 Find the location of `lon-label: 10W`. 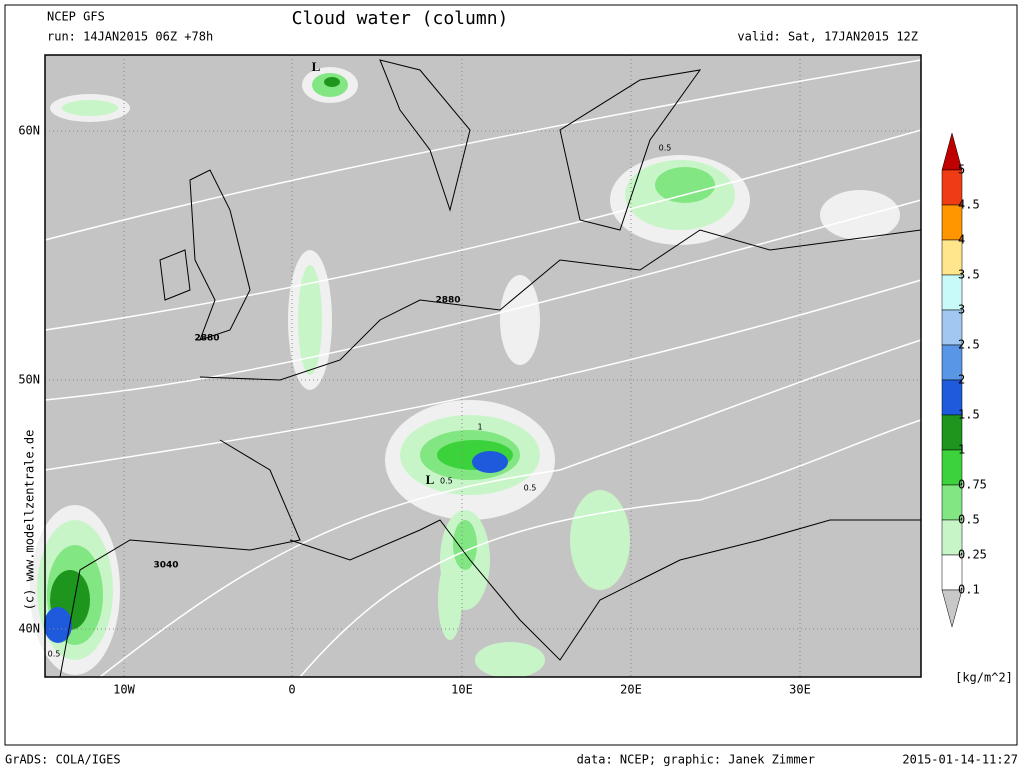

lon-label: 10W is located at coordinates (124, 690).